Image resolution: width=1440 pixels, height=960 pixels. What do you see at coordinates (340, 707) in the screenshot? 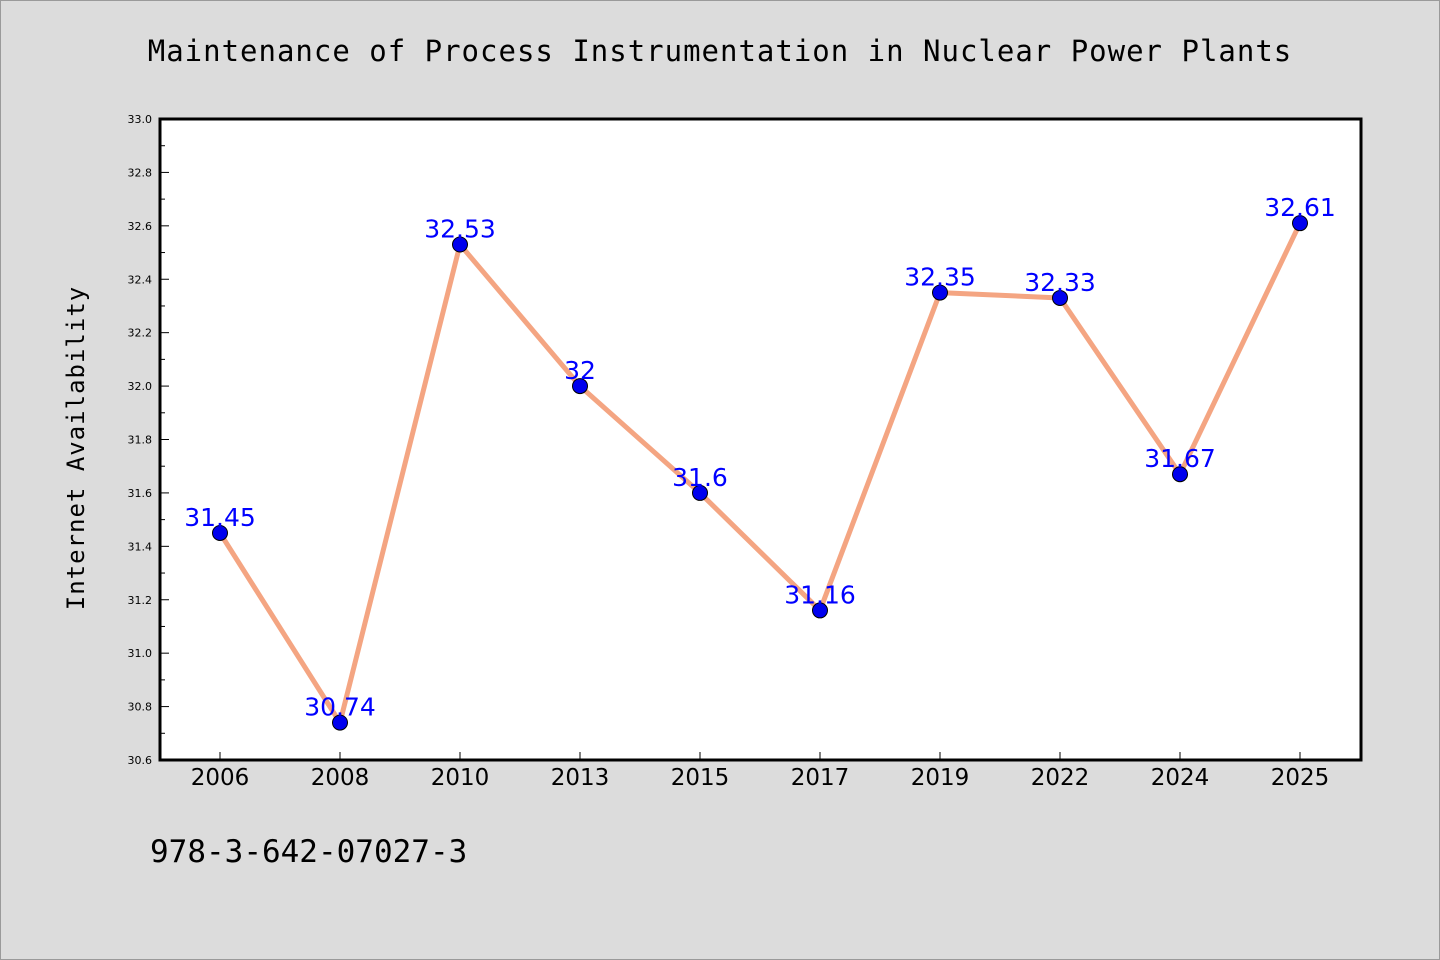
I see `data-label: 30.74` at bounding box center [340, 707].